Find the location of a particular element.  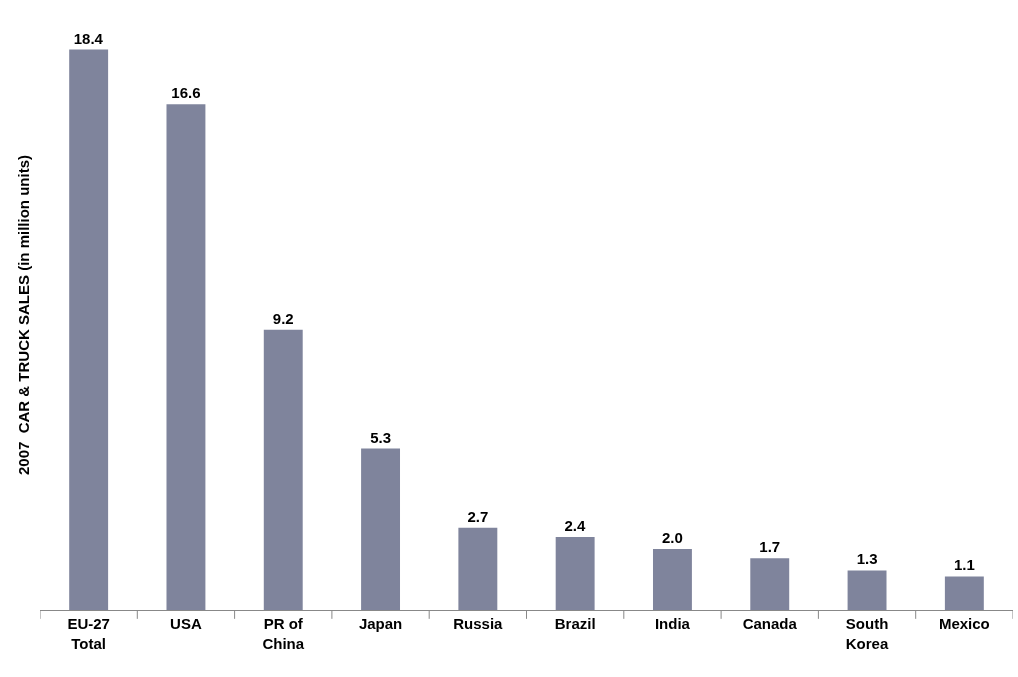

x-tick-label: PR of China is located at coordinates (283, 633).